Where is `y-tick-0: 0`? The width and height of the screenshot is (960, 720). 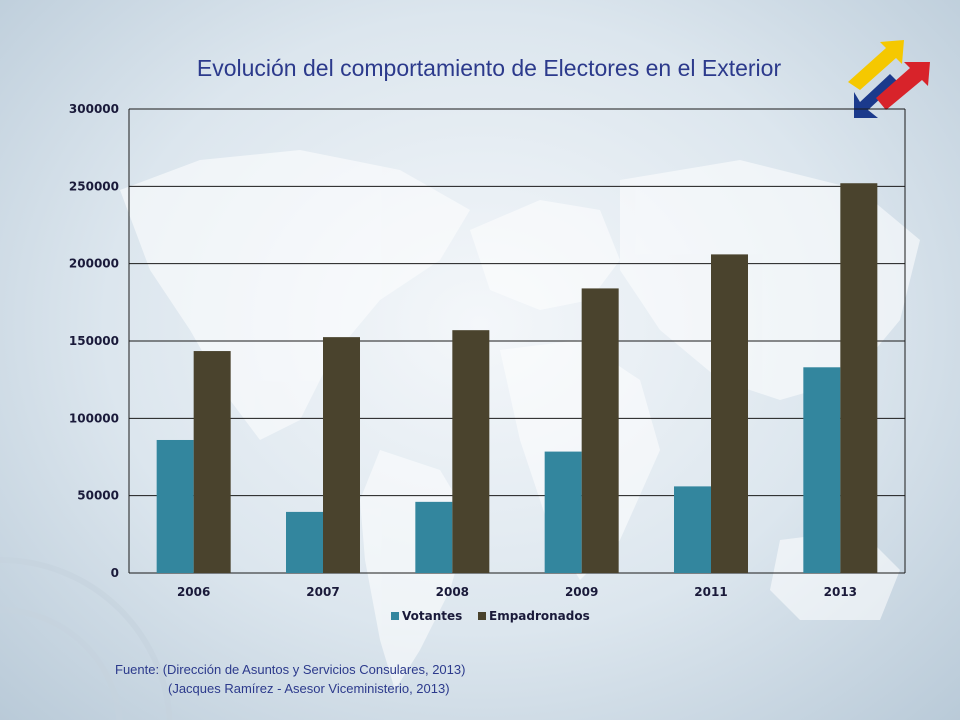 y-tick-0: 0 is located at coordinates (115, 573).